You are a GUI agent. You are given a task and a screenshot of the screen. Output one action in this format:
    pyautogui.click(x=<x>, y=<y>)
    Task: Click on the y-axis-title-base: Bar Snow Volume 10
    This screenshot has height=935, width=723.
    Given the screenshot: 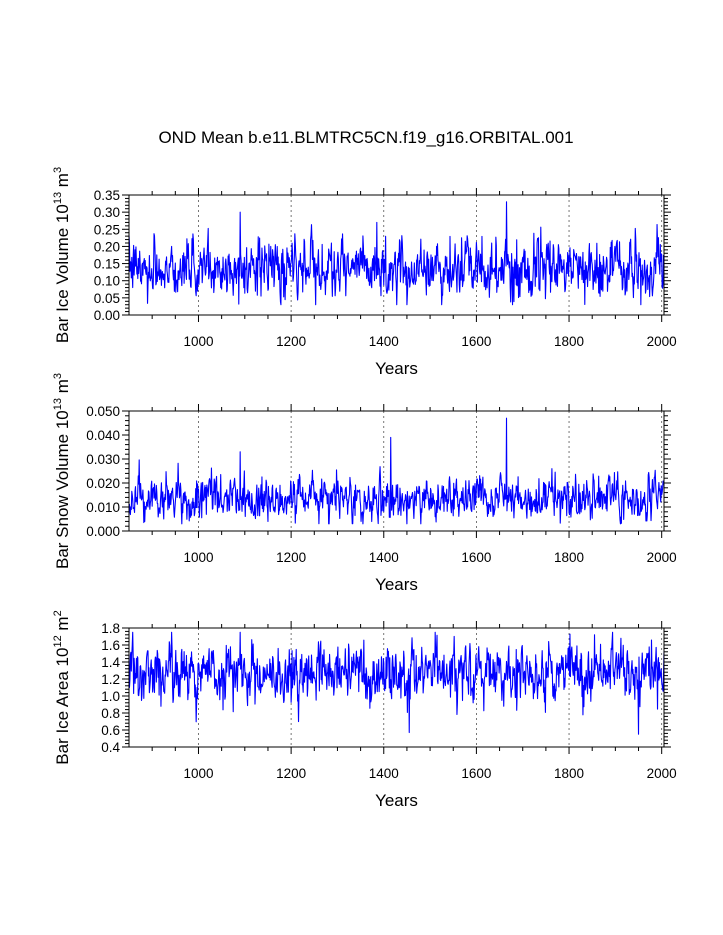 What is the action you would take?
    pyautogui.click(x=62, y=489)
    